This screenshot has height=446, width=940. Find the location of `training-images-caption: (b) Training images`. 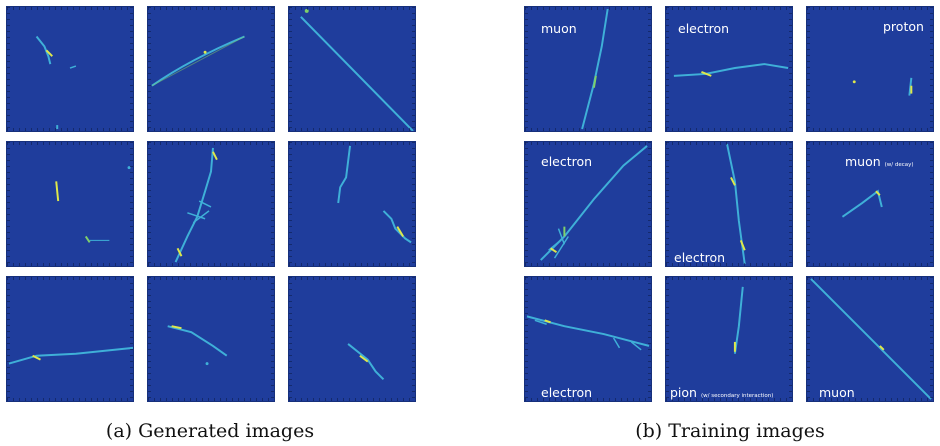

training-images-caption: (b) Training images is located at coordinates (730, 431).